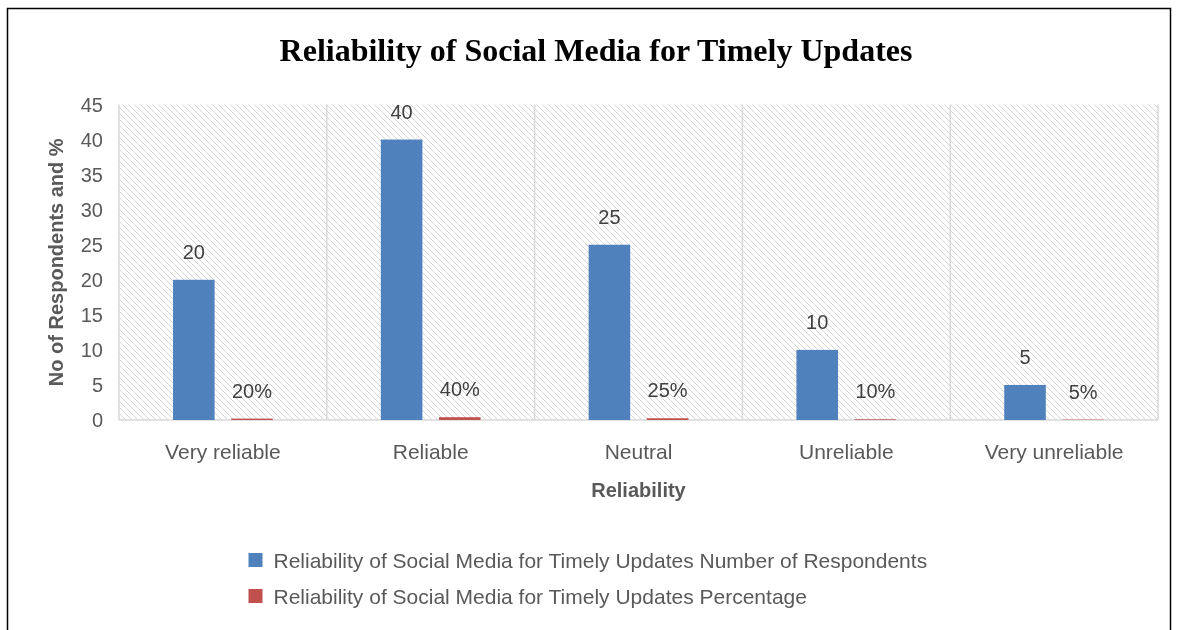 The height and width of the screenshot is (630, 1178). What do you see at coordinates (1025, 356) in the screenshot?
I see `data-label: 5` at bounding box center [1025, 356].